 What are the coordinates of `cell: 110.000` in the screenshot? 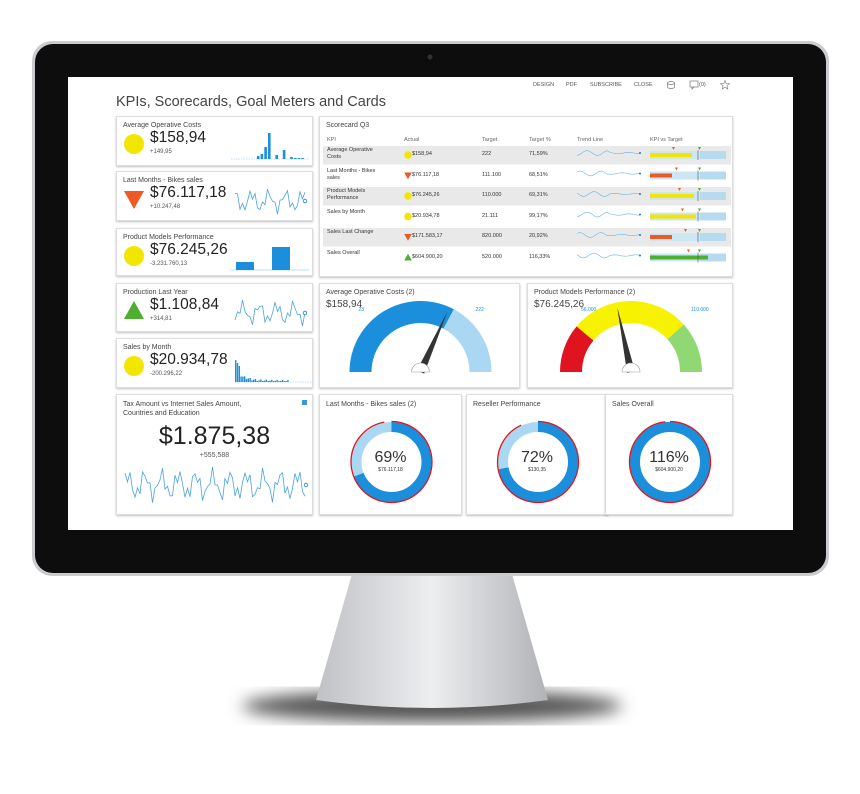 It's located at (492, 195).